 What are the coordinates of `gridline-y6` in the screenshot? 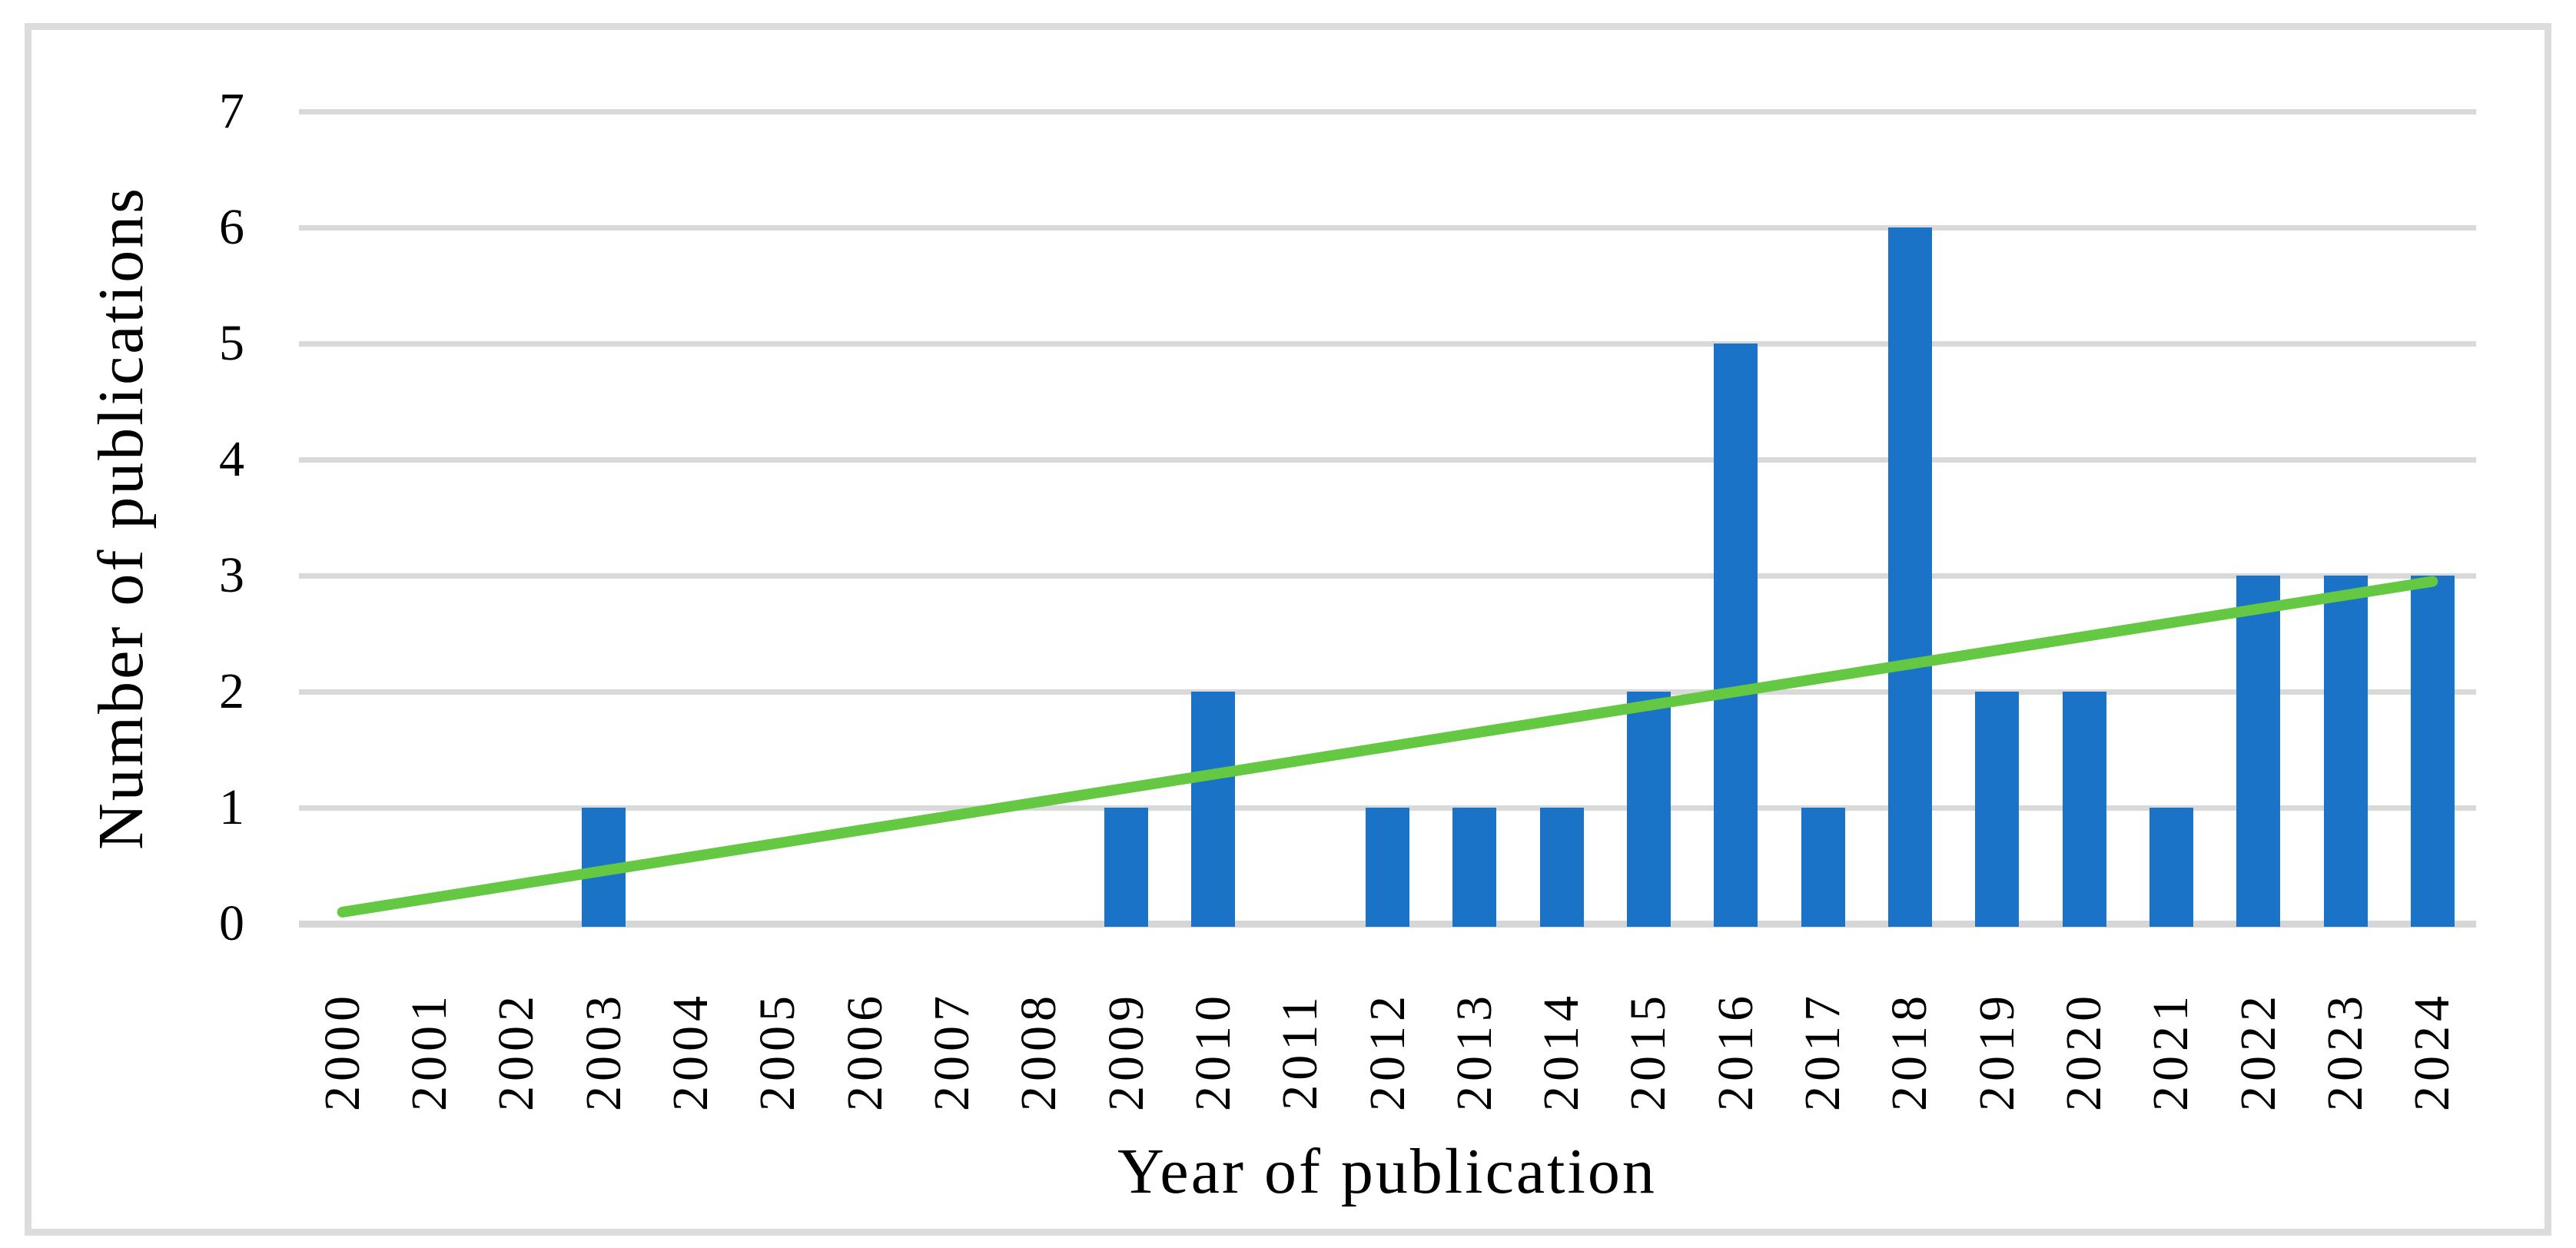 It's located at (1387, 228).